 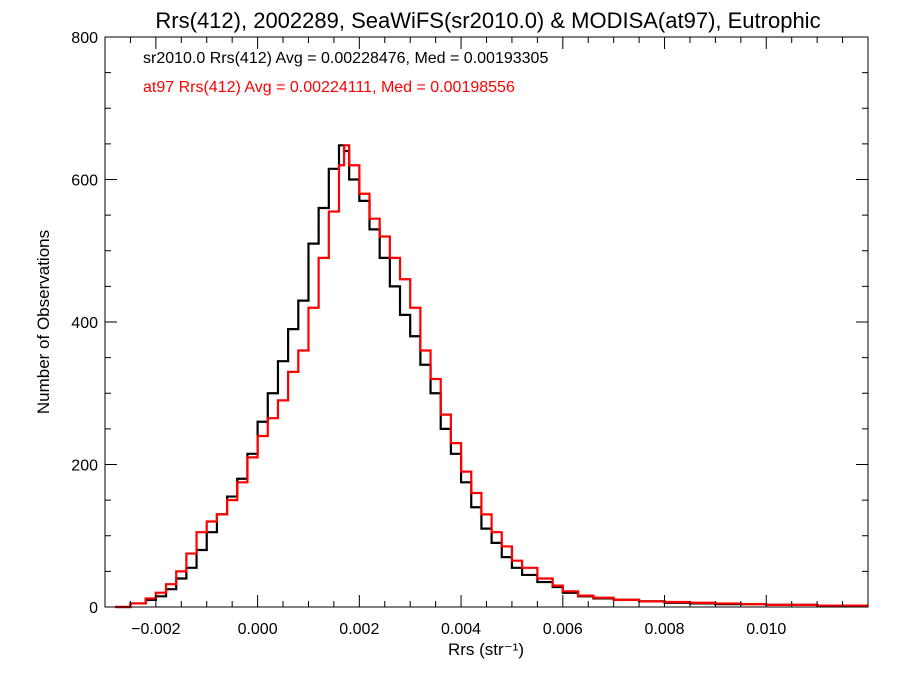 I want to click on x-tick-label: −0.002, so click(x=155, y=629).